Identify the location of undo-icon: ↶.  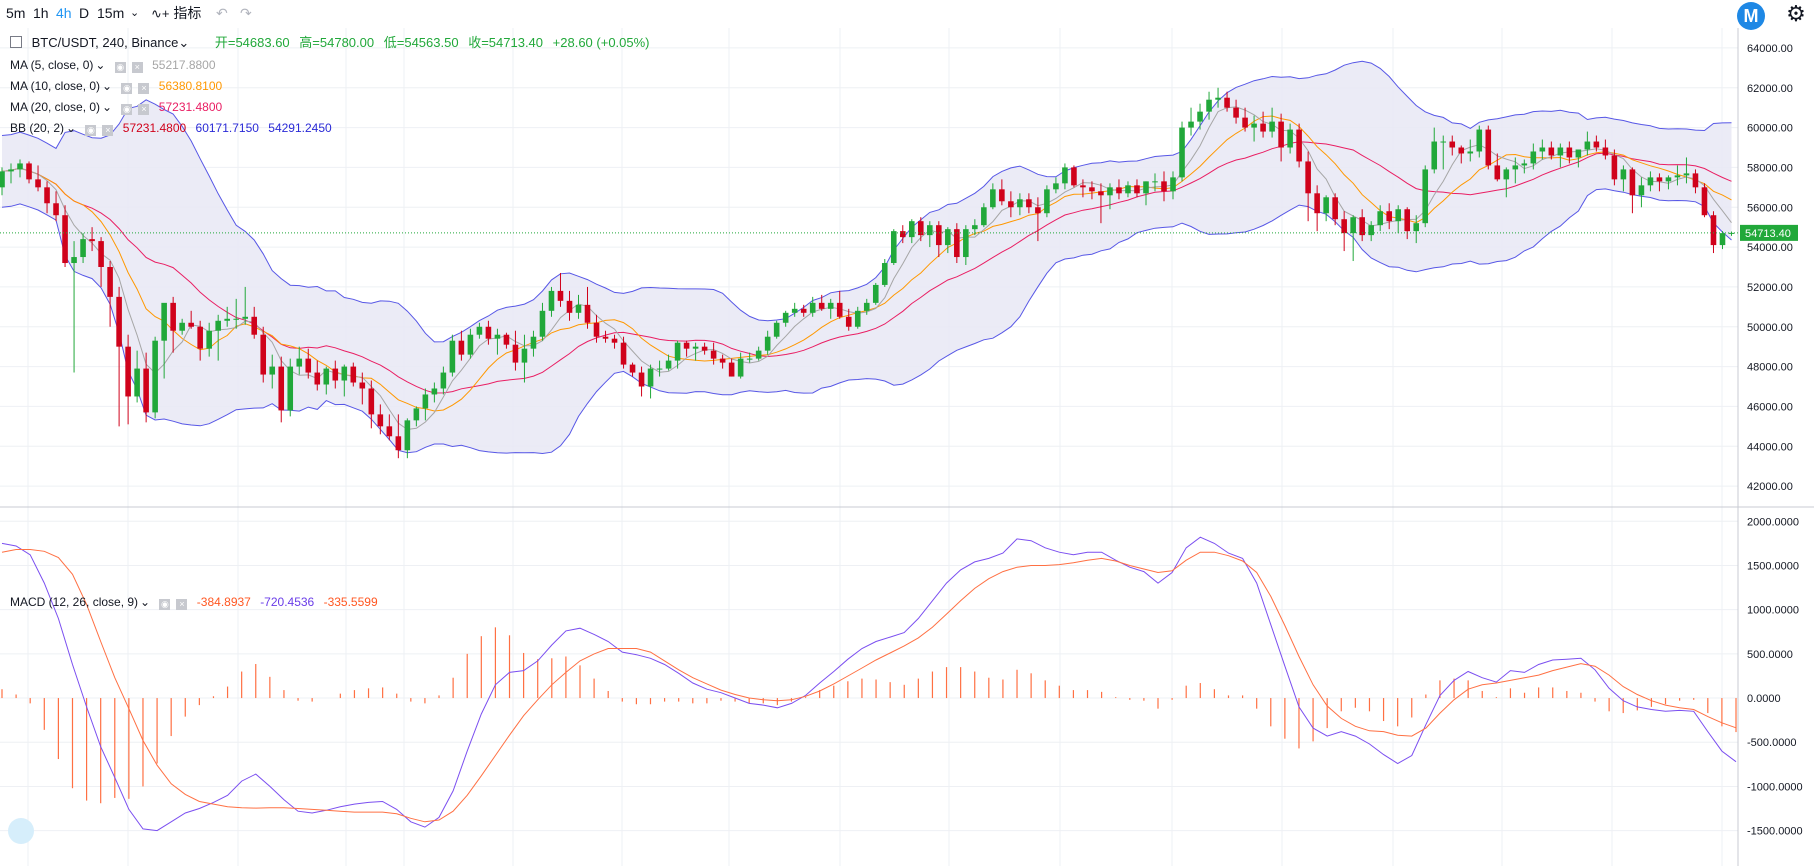
(222, 13).